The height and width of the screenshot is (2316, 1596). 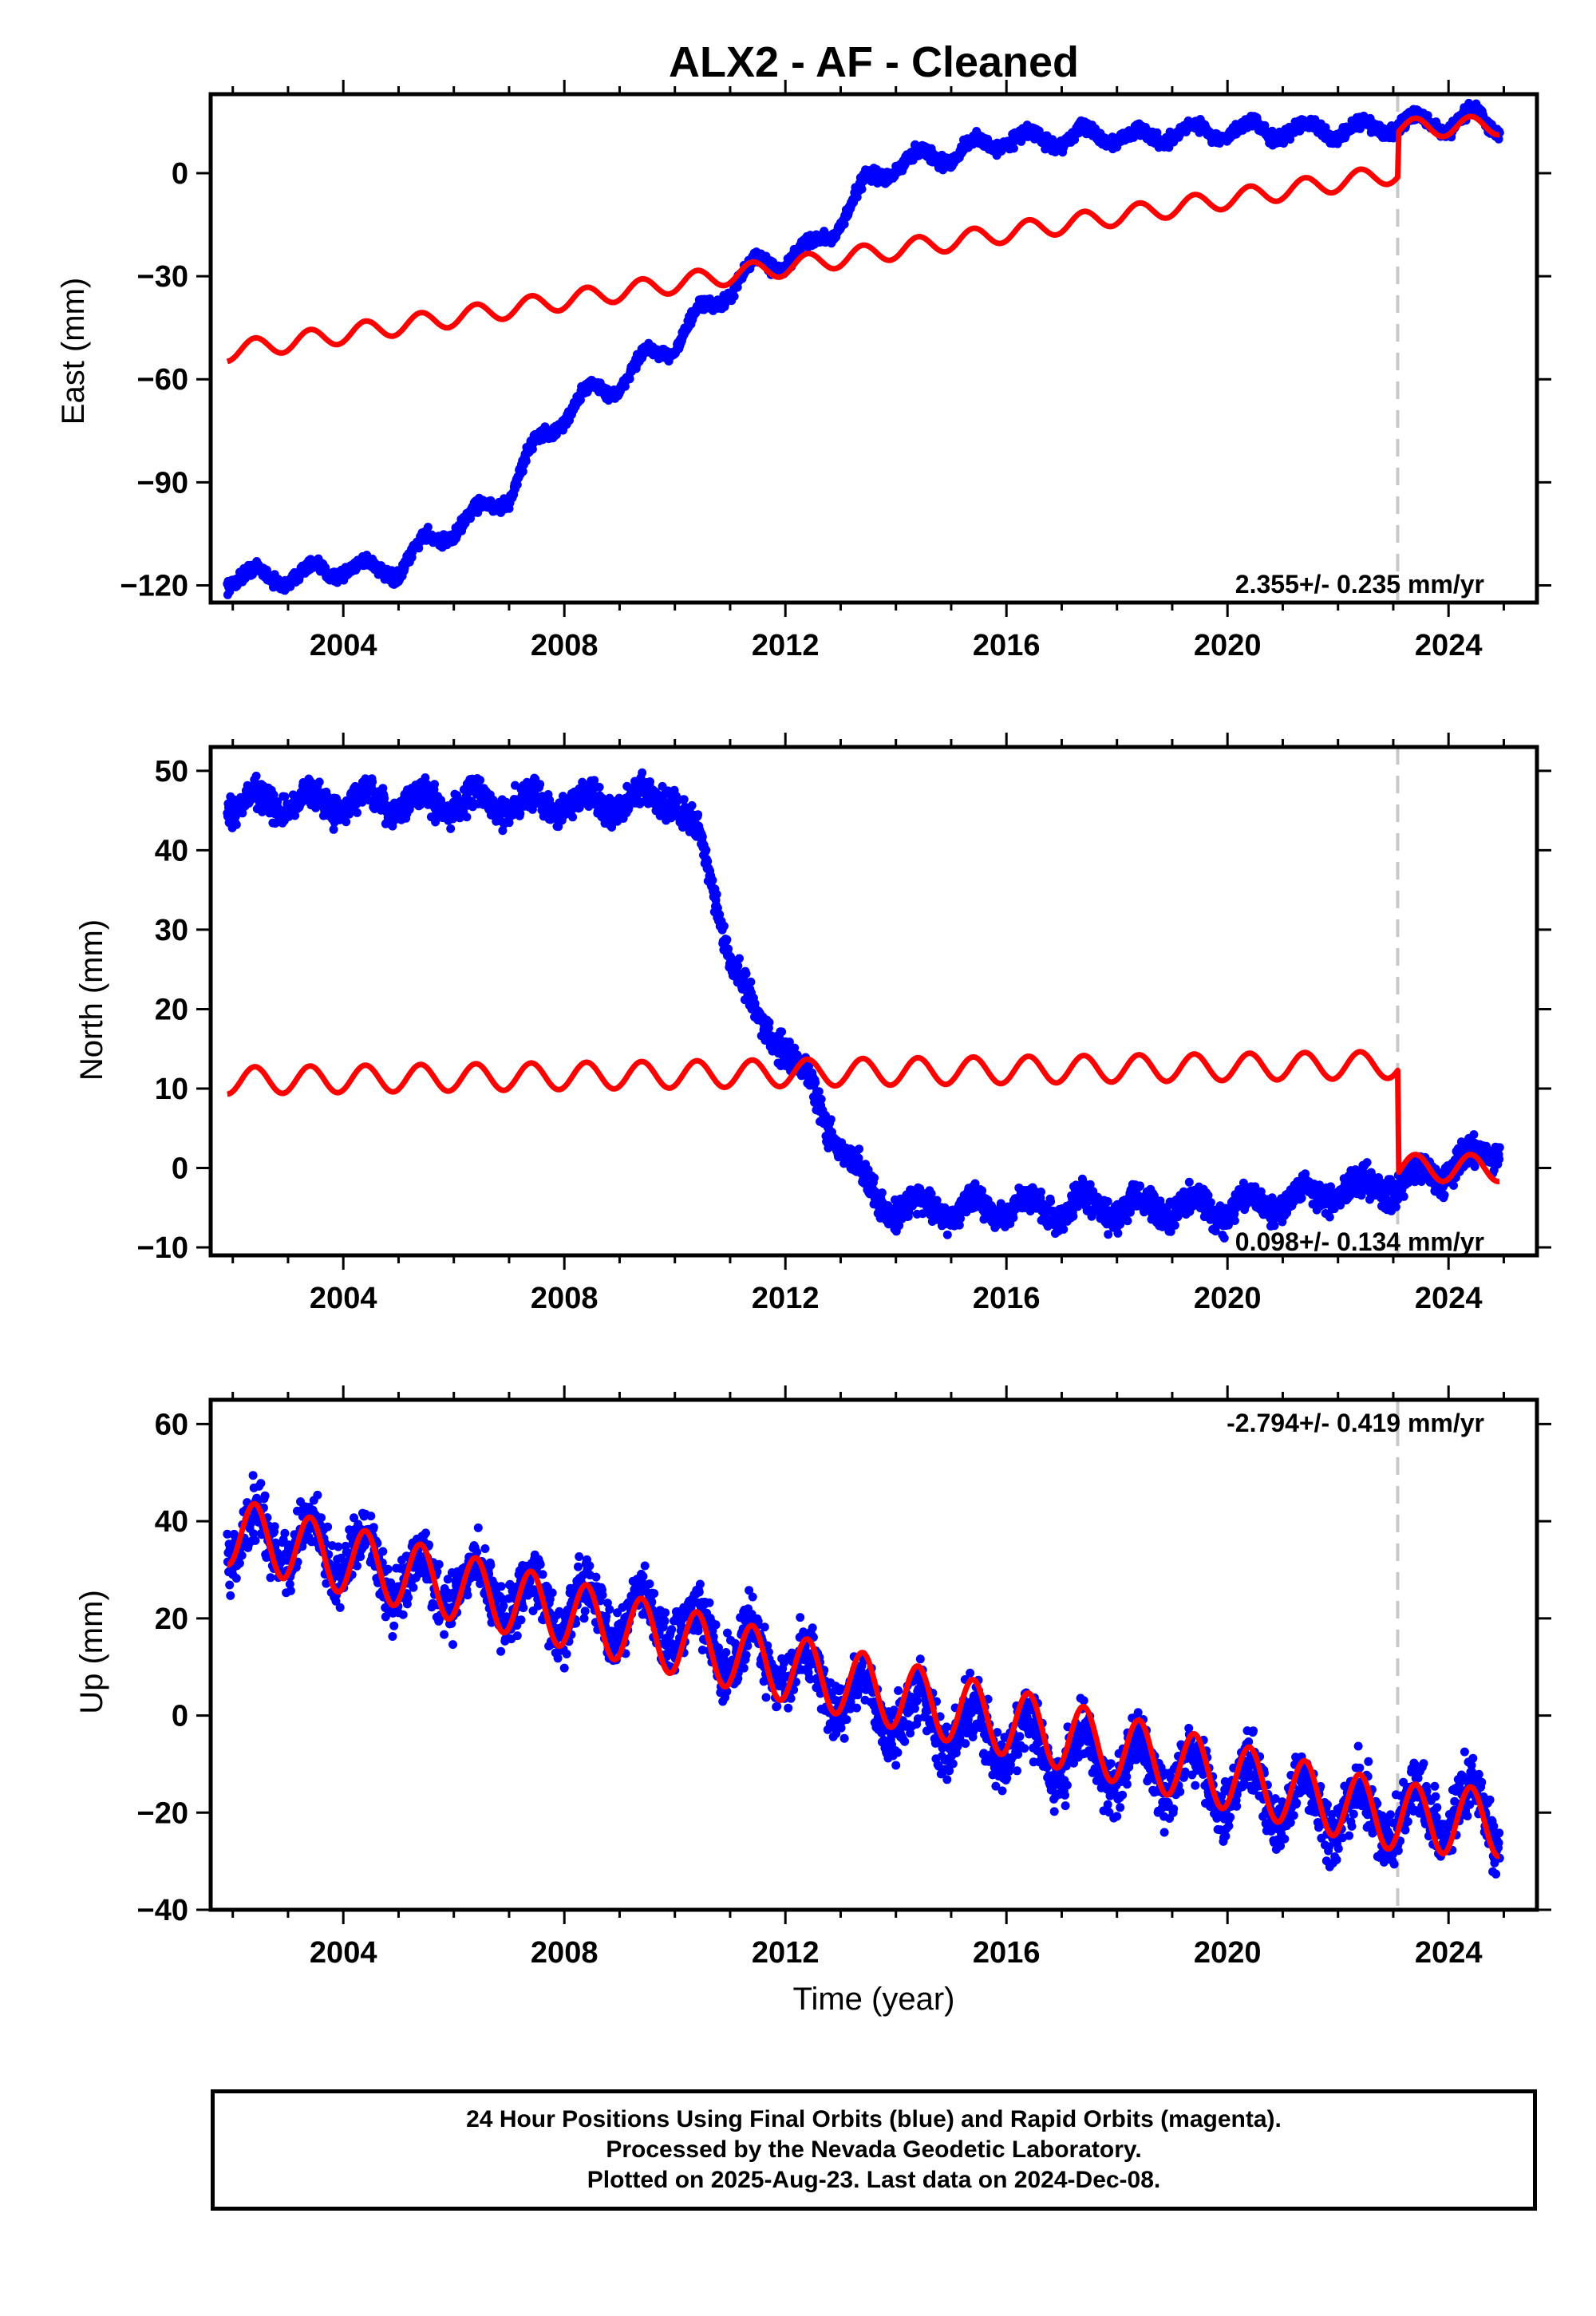 I want to click on east-model-line, so click(x=863, y=239).